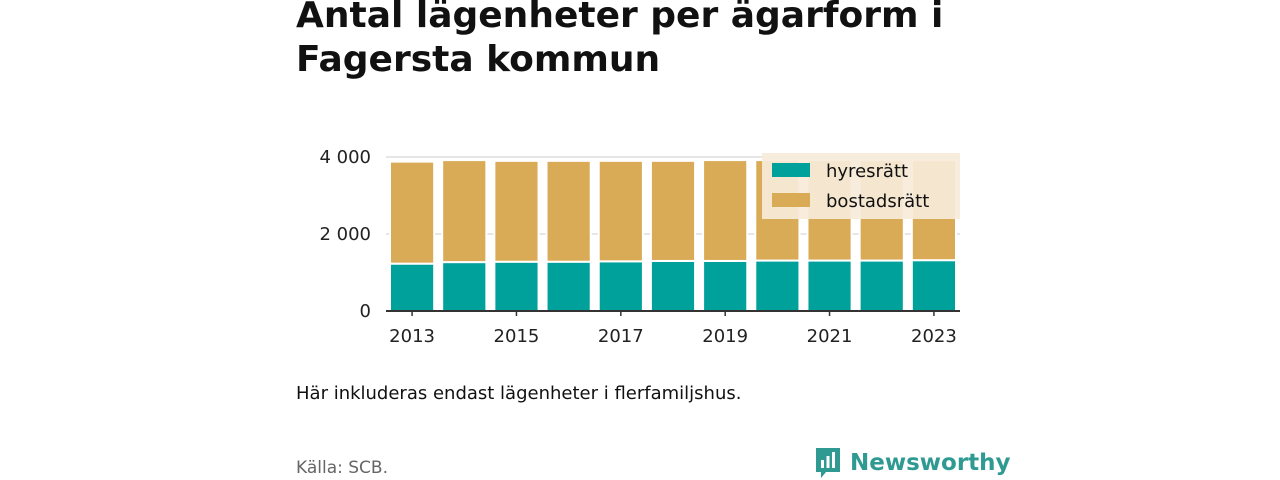 The height and width of the screenshot is (480, 1280). I want to click on bar-hyresratt-2023, so click(933, 285).